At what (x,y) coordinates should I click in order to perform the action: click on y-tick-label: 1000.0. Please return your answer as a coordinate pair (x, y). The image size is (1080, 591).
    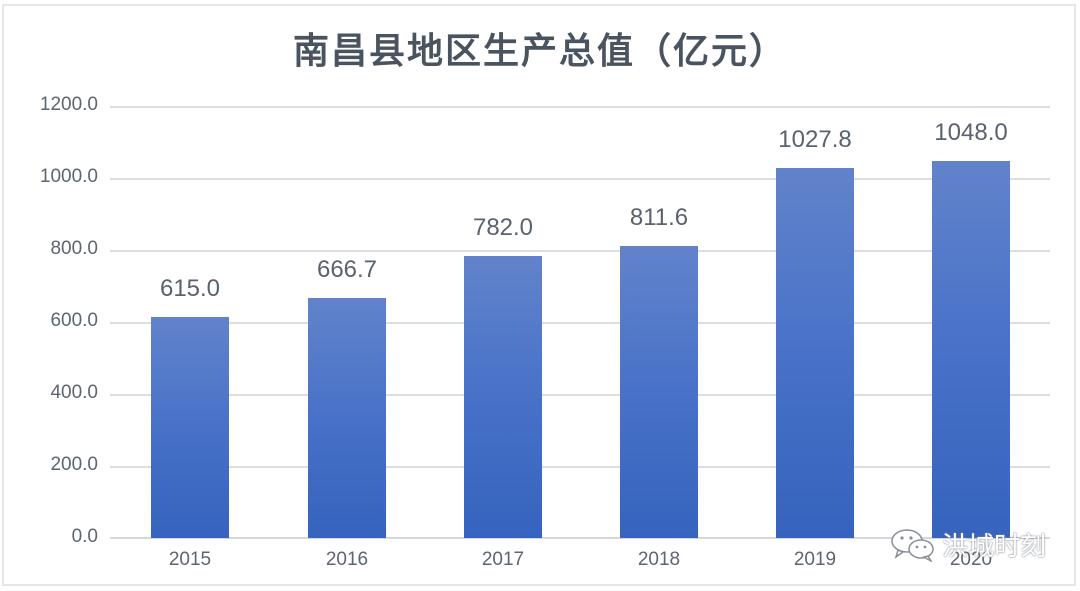
    Looking at the image, I should click on (68, 176).